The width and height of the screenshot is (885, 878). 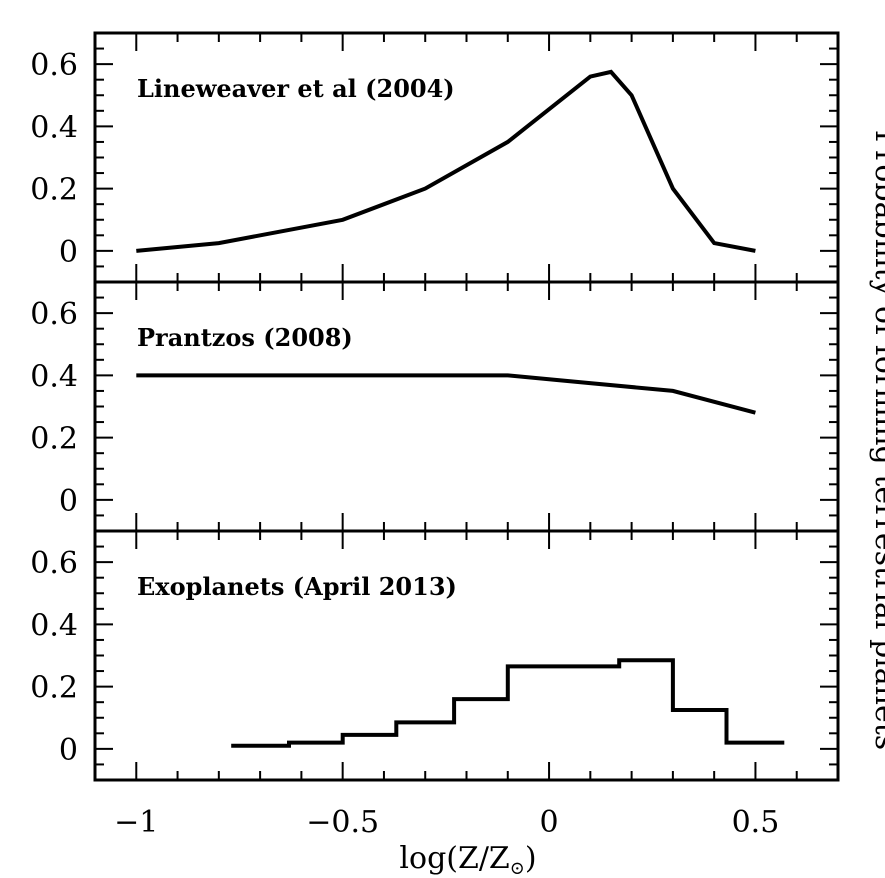 I want to click on x-tick-label: −0.5, so click(x=342, y=822).